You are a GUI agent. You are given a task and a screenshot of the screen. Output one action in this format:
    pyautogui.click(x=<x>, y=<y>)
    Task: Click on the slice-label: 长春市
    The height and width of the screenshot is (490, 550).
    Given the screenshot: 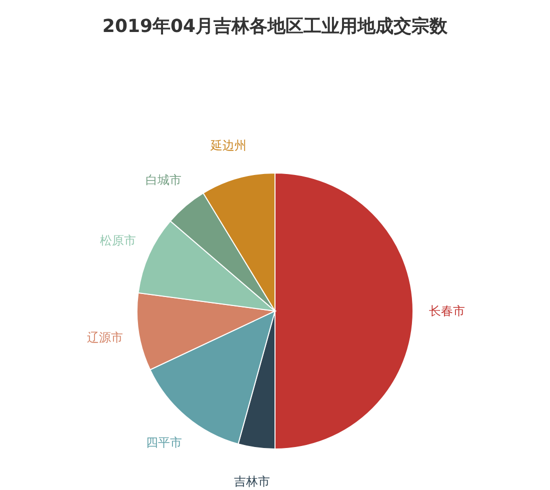 What is the action you would take?
    pyautogui.click(x=447, y=311)
    